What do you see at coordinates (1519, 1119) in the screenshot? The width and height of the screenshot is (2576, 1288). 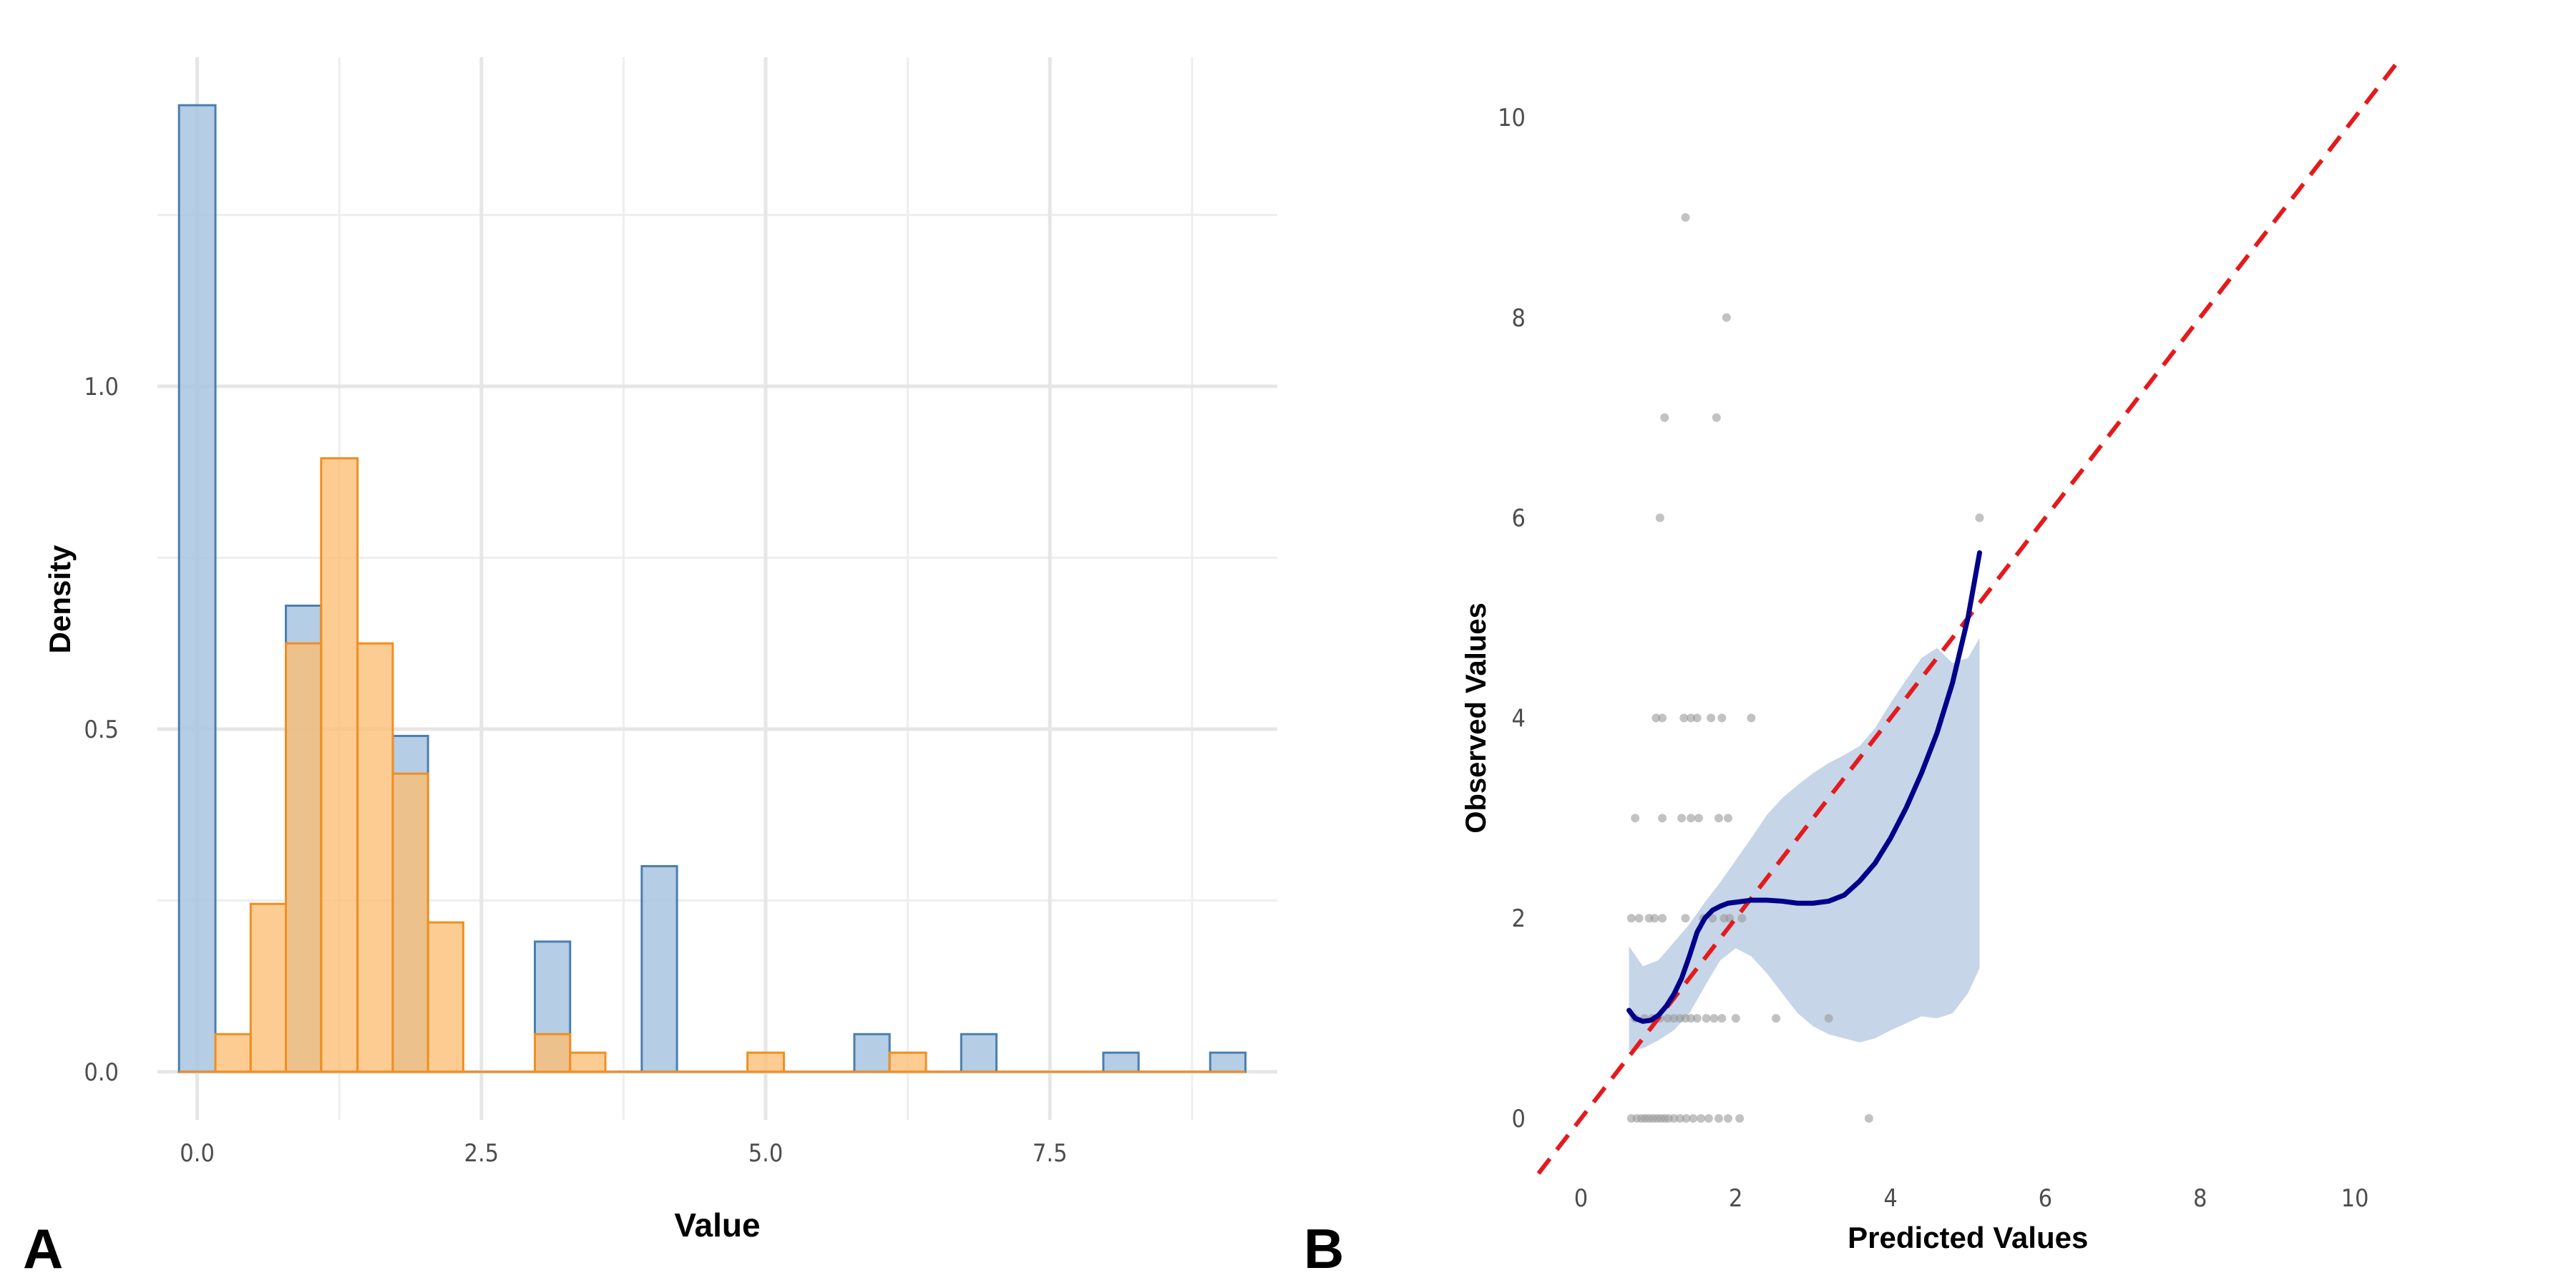 I see `y-tick-label: 0` at bounding box center [1519, 1119].